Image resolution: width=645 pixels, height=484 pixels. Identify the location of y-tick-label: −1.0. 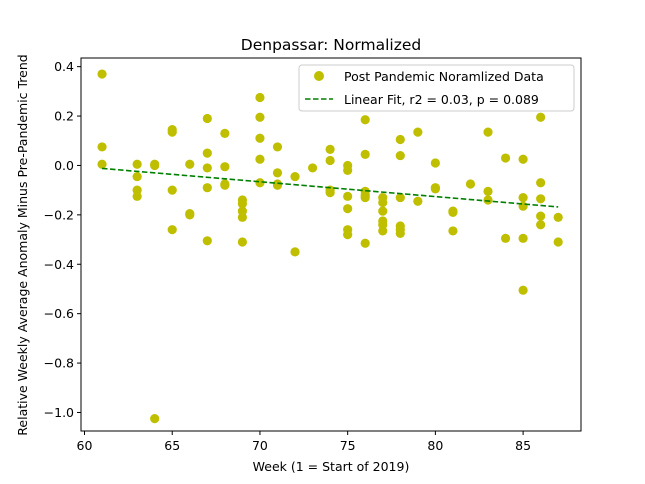
(59, 412).